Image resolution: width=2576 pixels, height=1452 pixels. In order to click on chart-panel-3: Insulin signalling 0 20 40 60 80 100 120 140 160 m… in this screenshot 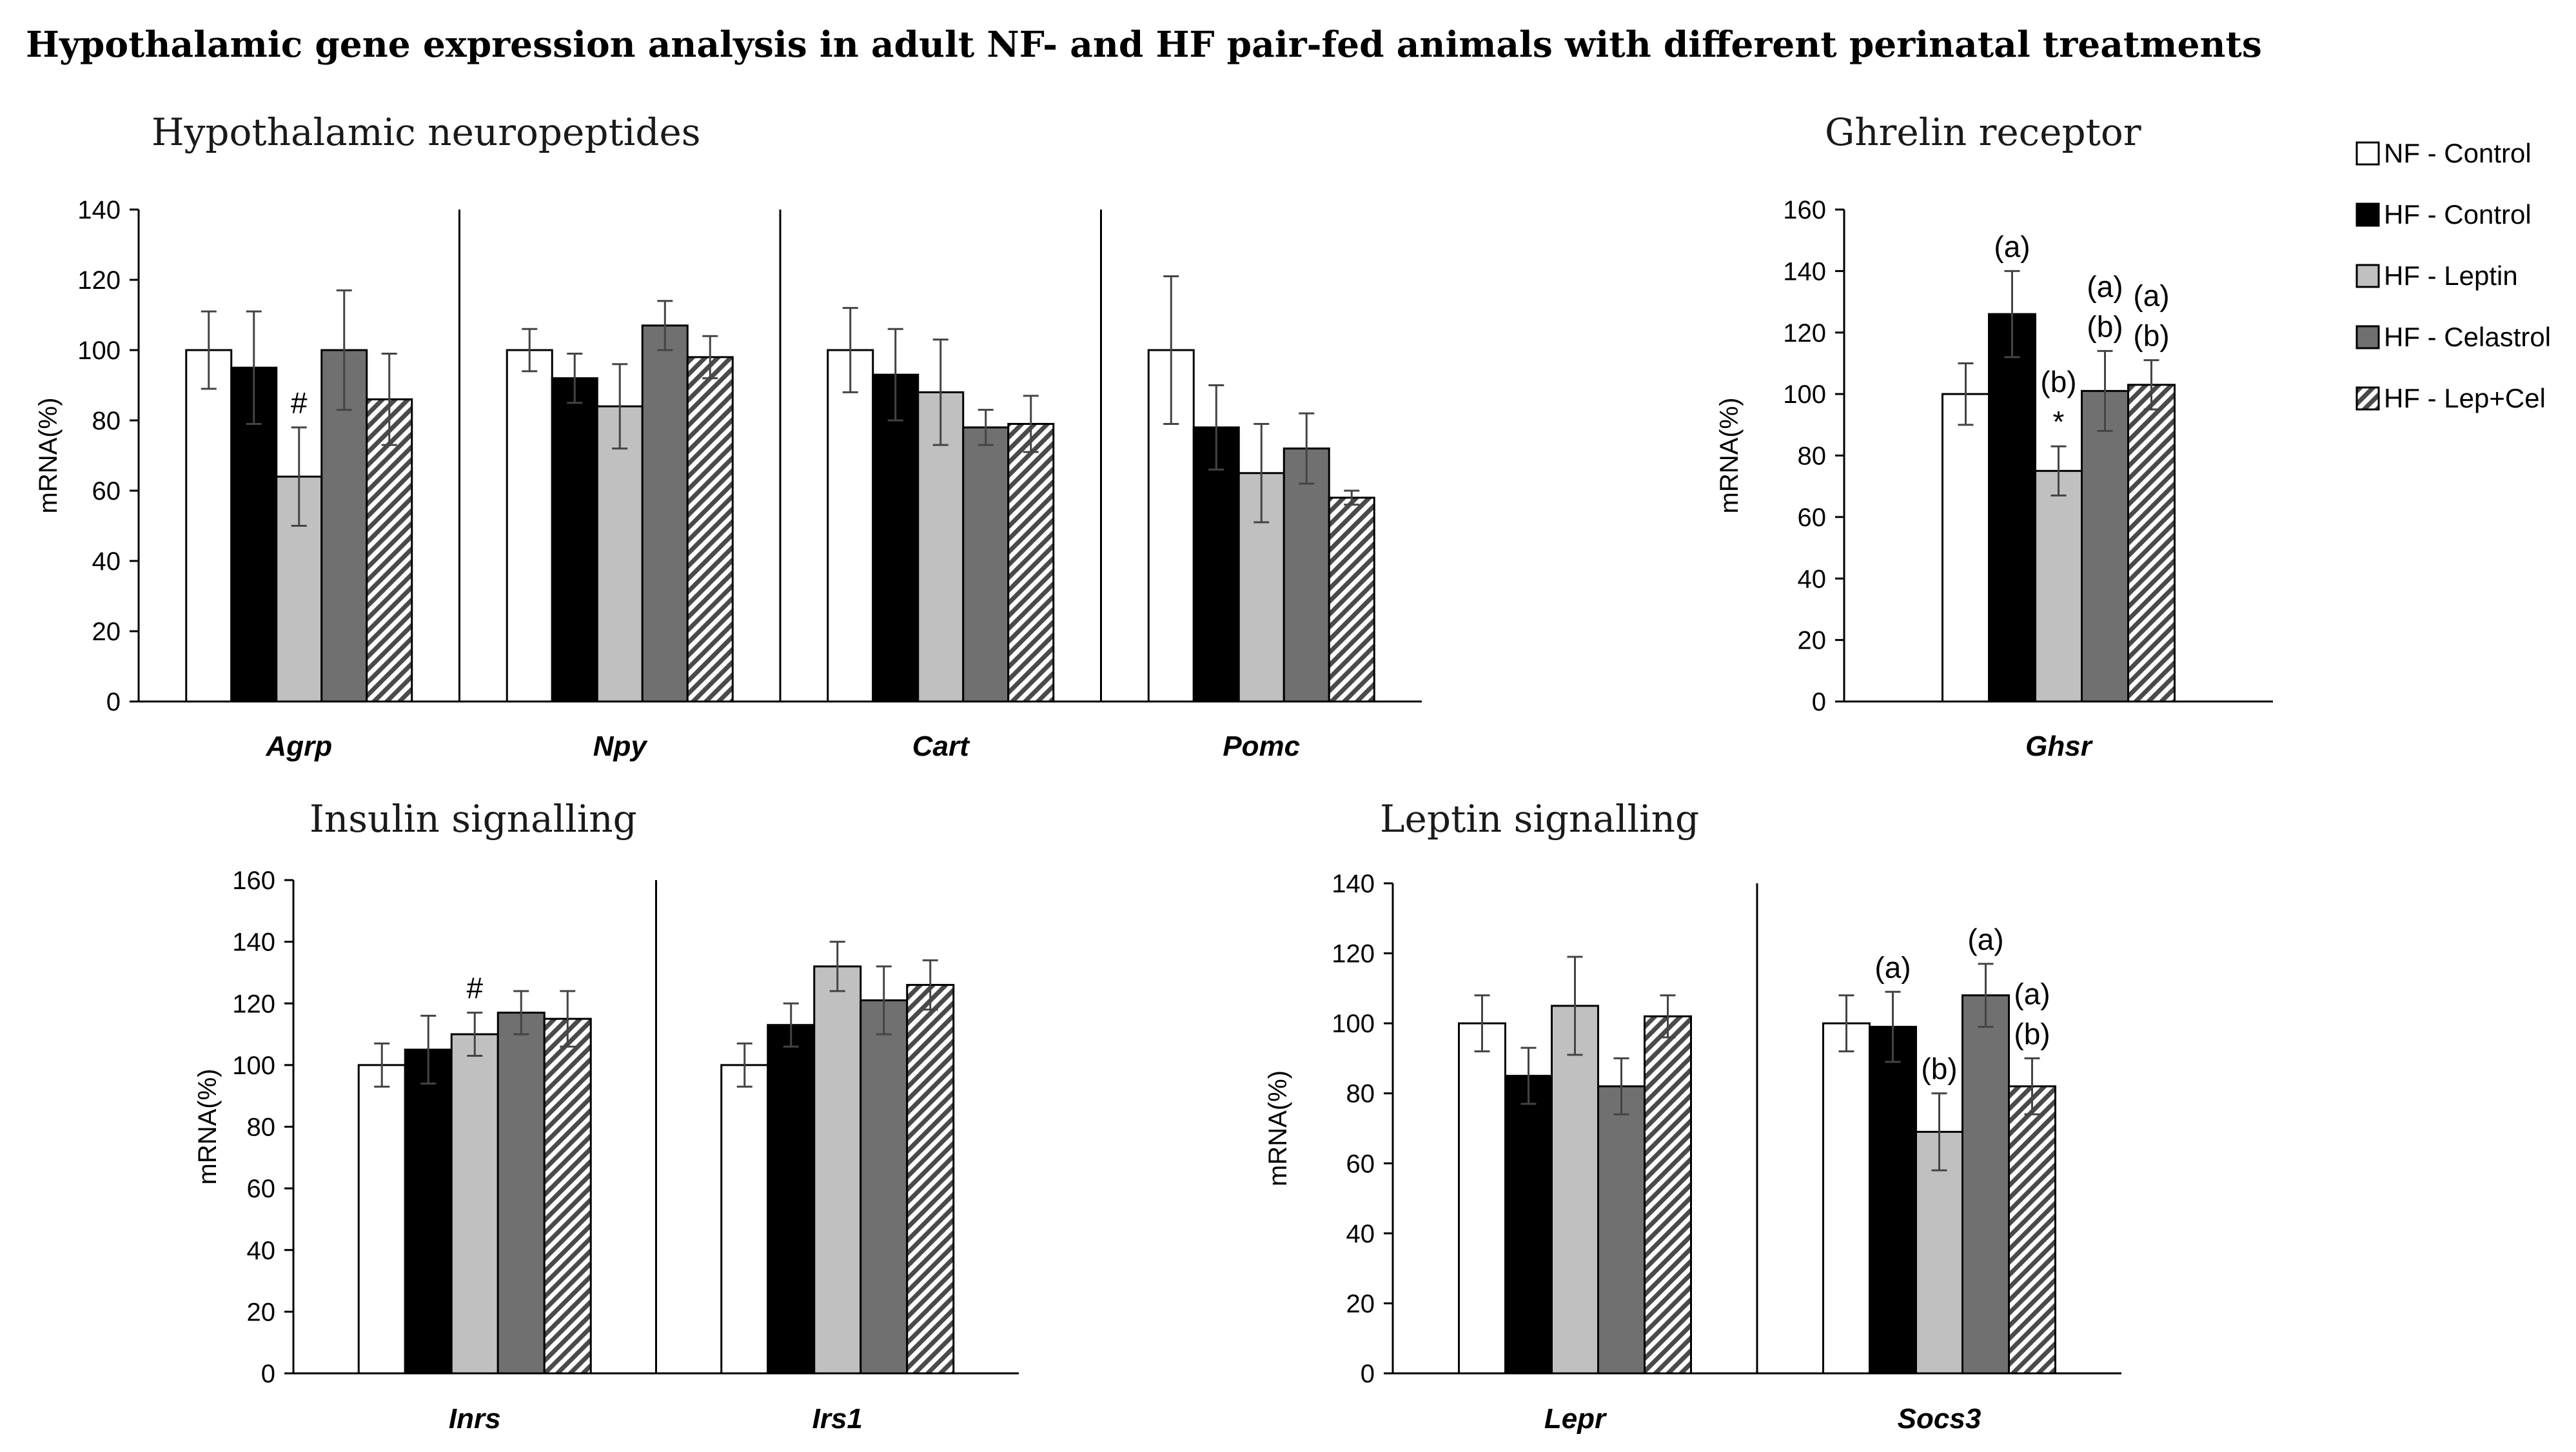, I will do `click(606, 1116)`.